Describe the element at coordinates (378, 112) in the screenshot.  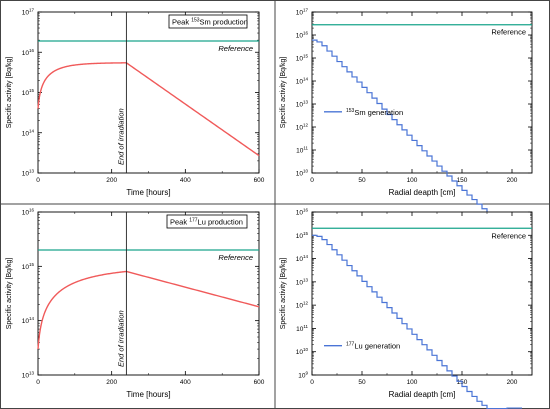
I see `legend-isotope-name: Sm generation` at that location.